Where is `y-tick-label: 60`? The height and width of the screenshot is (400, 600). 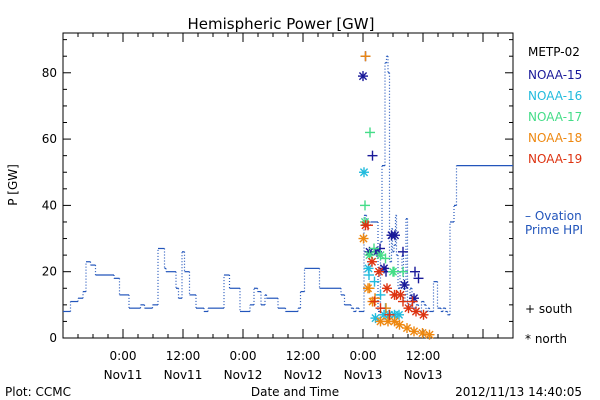 y-tick-label: 60 is located at coordinates (49, 139).